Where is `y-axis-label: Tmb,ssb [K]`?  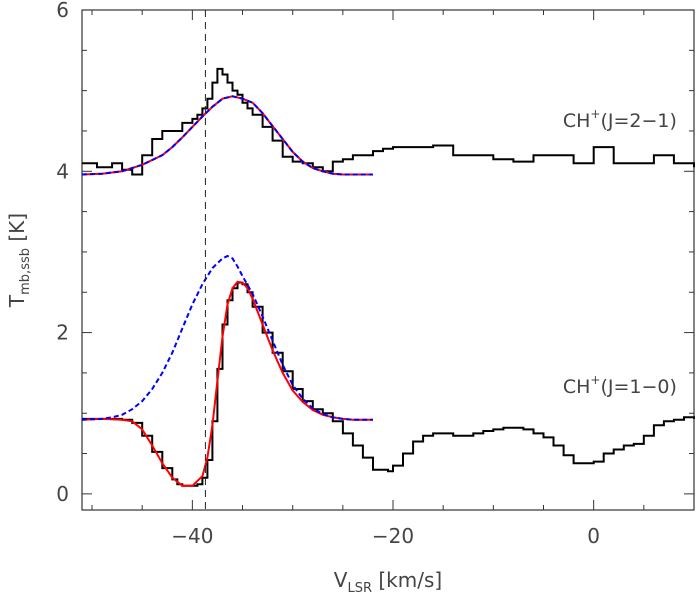 y-axis-label: Tmb,ssb [K] is located at coordinates (19, 260).